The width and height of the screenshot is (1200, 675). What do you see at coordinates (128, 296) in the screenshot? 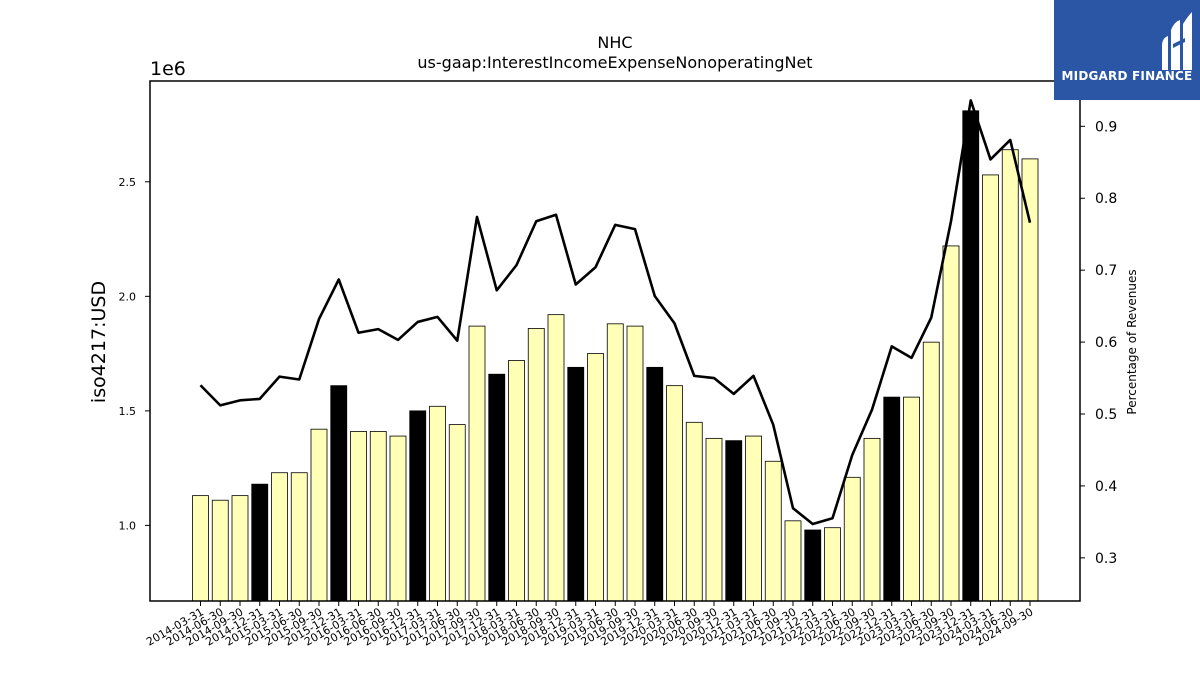
I see `y-tick-label: 2.0` at bounding box center [128, 296].